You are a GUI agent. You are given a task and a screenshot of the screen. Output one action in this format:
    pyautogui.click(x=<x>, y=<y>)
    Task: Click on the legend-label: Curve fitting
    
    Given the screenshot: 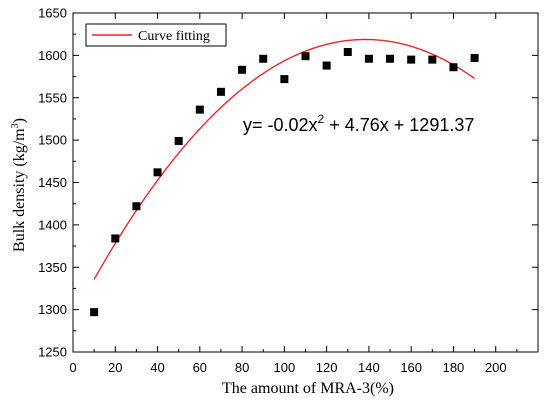 What is the action you would take?
    pyautogui.click(x=174, y=36)
    